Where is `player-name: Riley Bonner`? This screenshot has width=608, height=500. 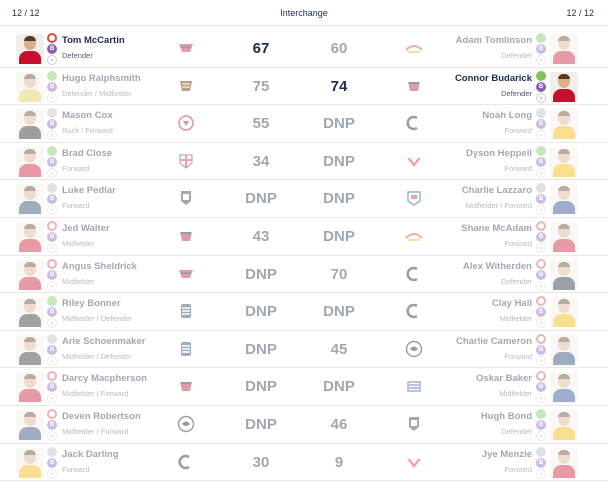 player-name: Riley Bonner is located at coordinates (91, 304).